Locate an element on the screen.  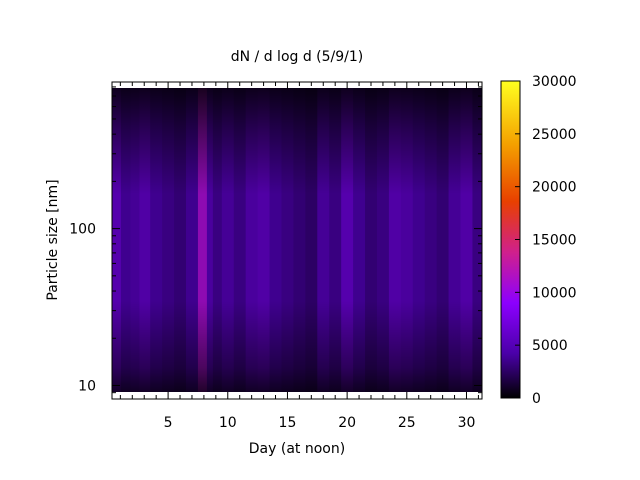
x-tick-label: 25 is located at coordinates (407, 423).